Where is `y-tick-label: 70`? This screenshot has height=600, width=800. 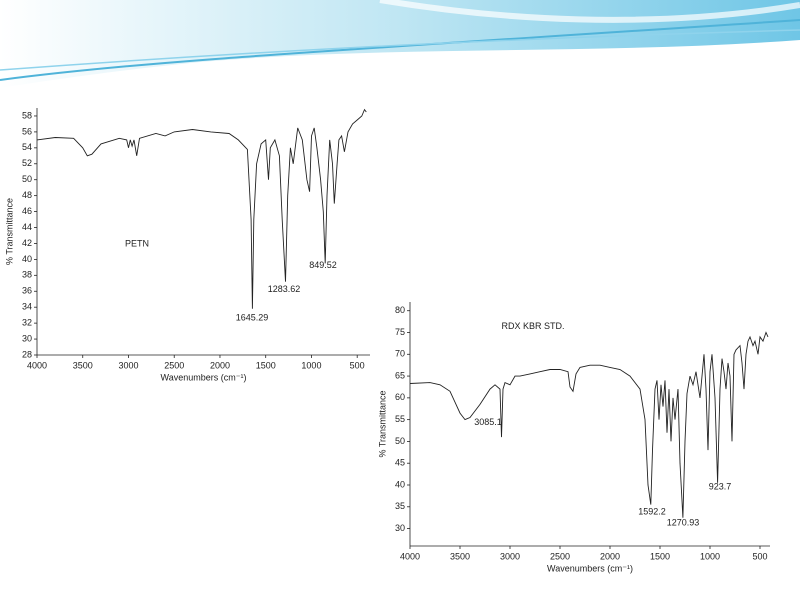 y-tick-label: 70 is located at coordinates (400, 354).